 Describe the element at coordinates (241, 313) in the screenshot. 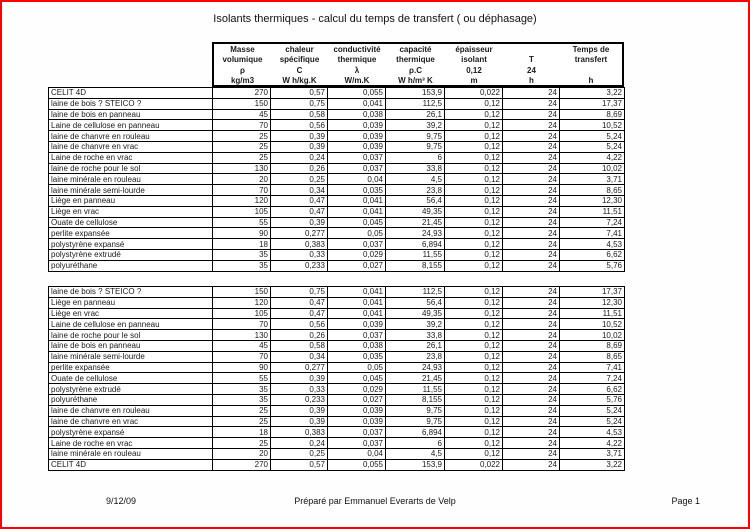

I see `value-cell: 105` at that location.